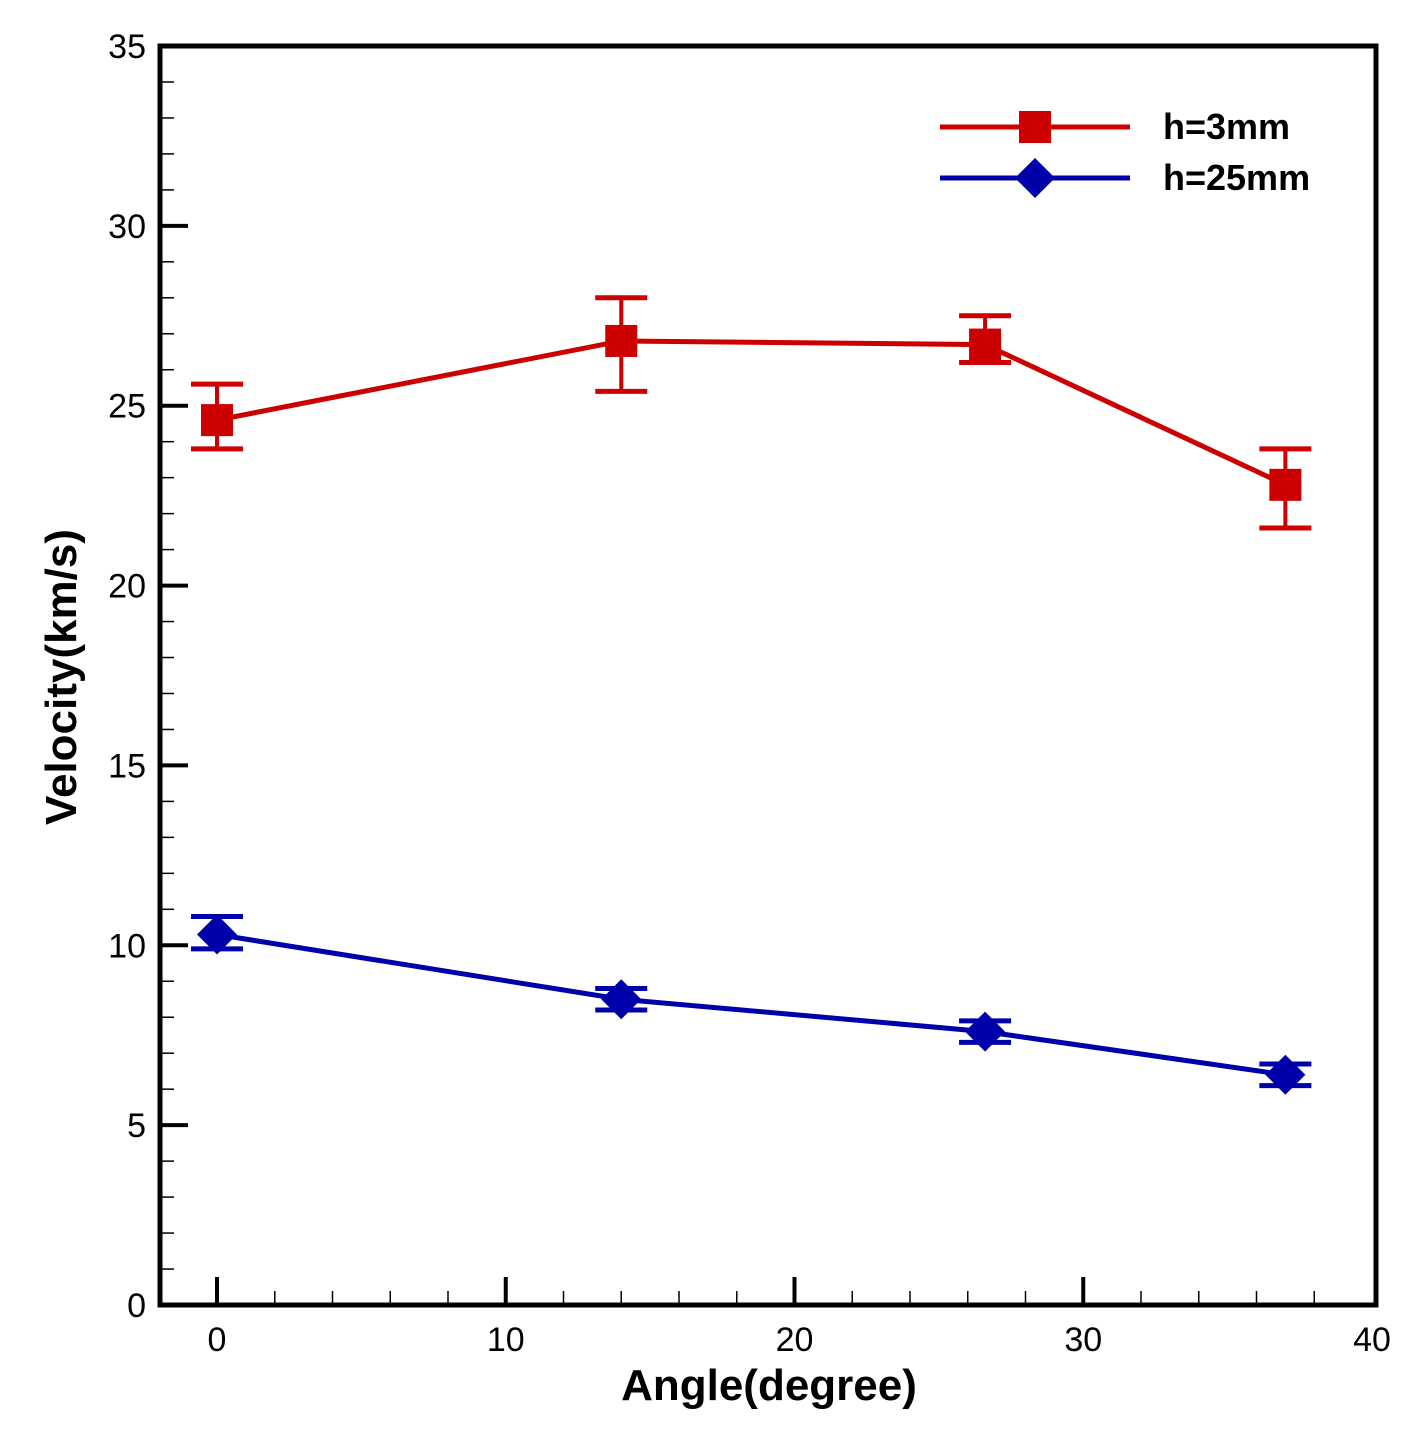 This screenshot has width=1423, height=1432. What do you see at coordinates (136, 1306) in the screenshot?
I see `y-tick-label: 0` at bounding box center [136, 1306].